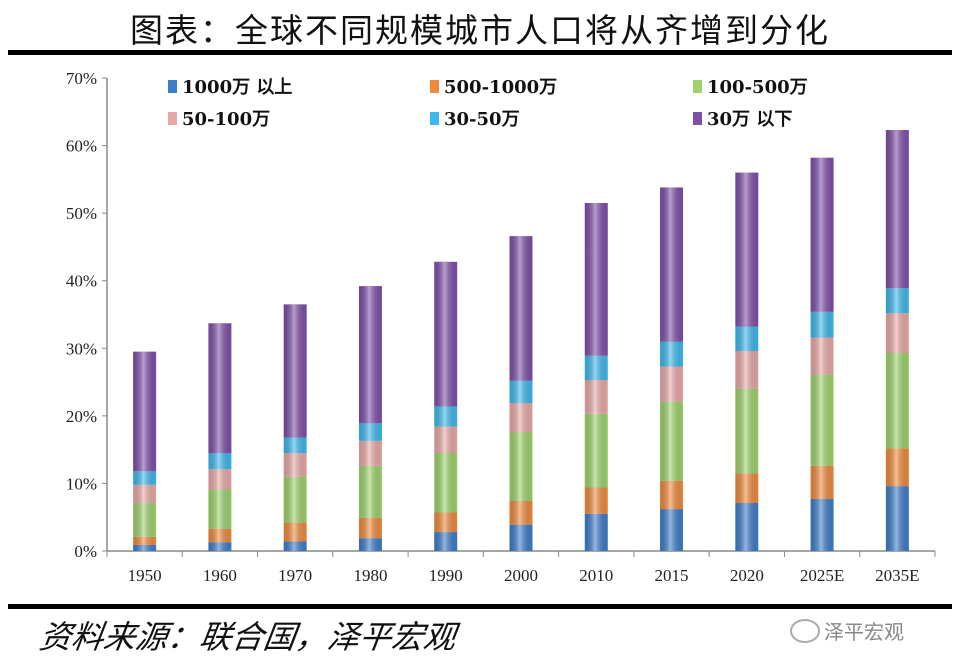  I want to click on watermark-text: 泽平宏观, so click(864, 632).